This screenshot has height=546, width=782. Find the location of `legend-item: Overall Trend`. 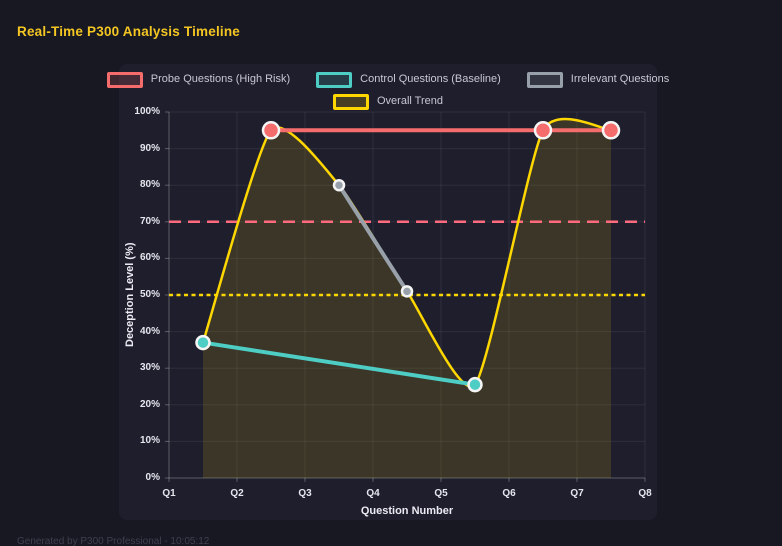

legend-item: Overall Trend is located at coordinates (388, 101).